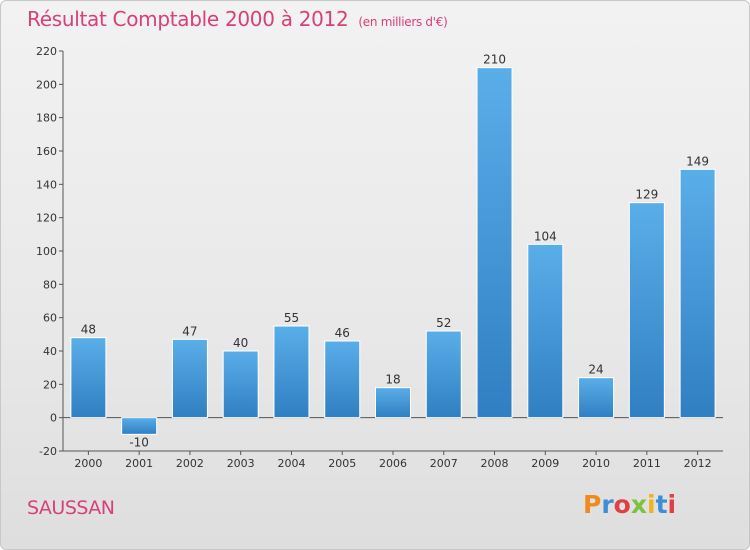 This screenshot has height=550, width=750. Describe the element at coordinates (46, 218) in the screenshot. I see `y-tick-label: 120` at that location.